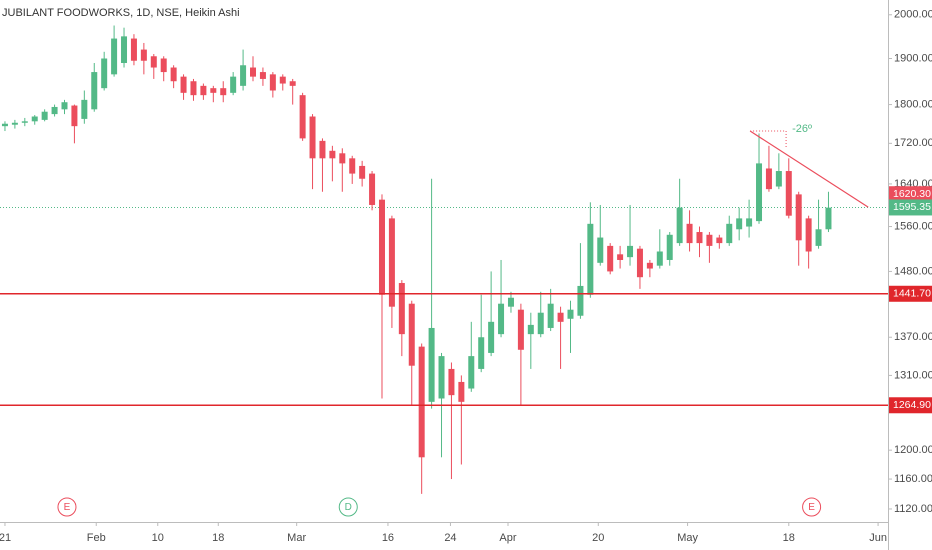  What do you see at coordinates (913, 226) in the screenshot?
I see `y-tick-label: 1560.00` at bounding box center [913, 226].